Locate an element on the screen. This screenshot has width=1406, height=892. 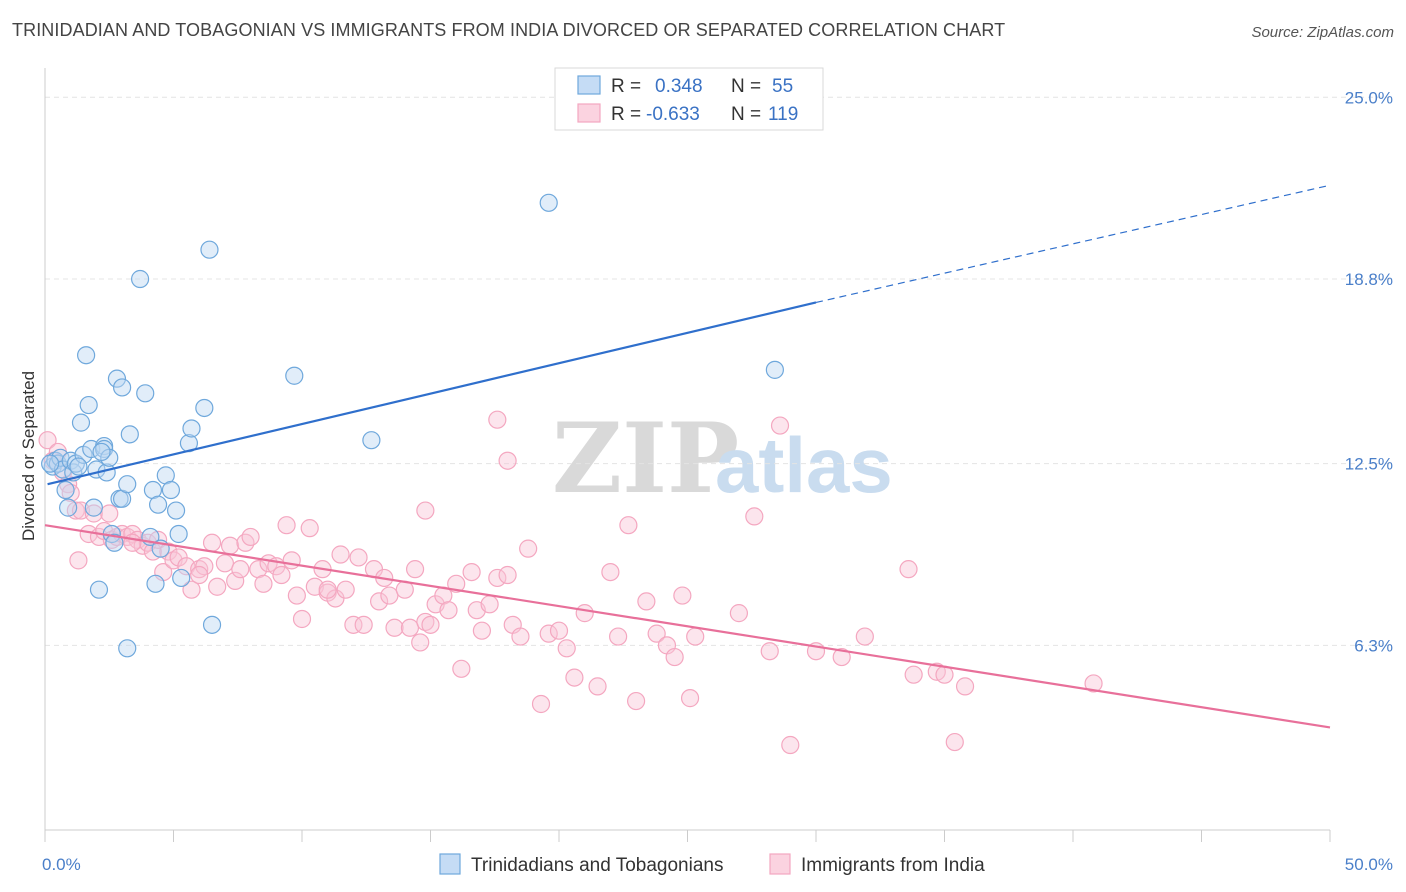
watermark: ZIP atlas is located at coordinates (722, 458).